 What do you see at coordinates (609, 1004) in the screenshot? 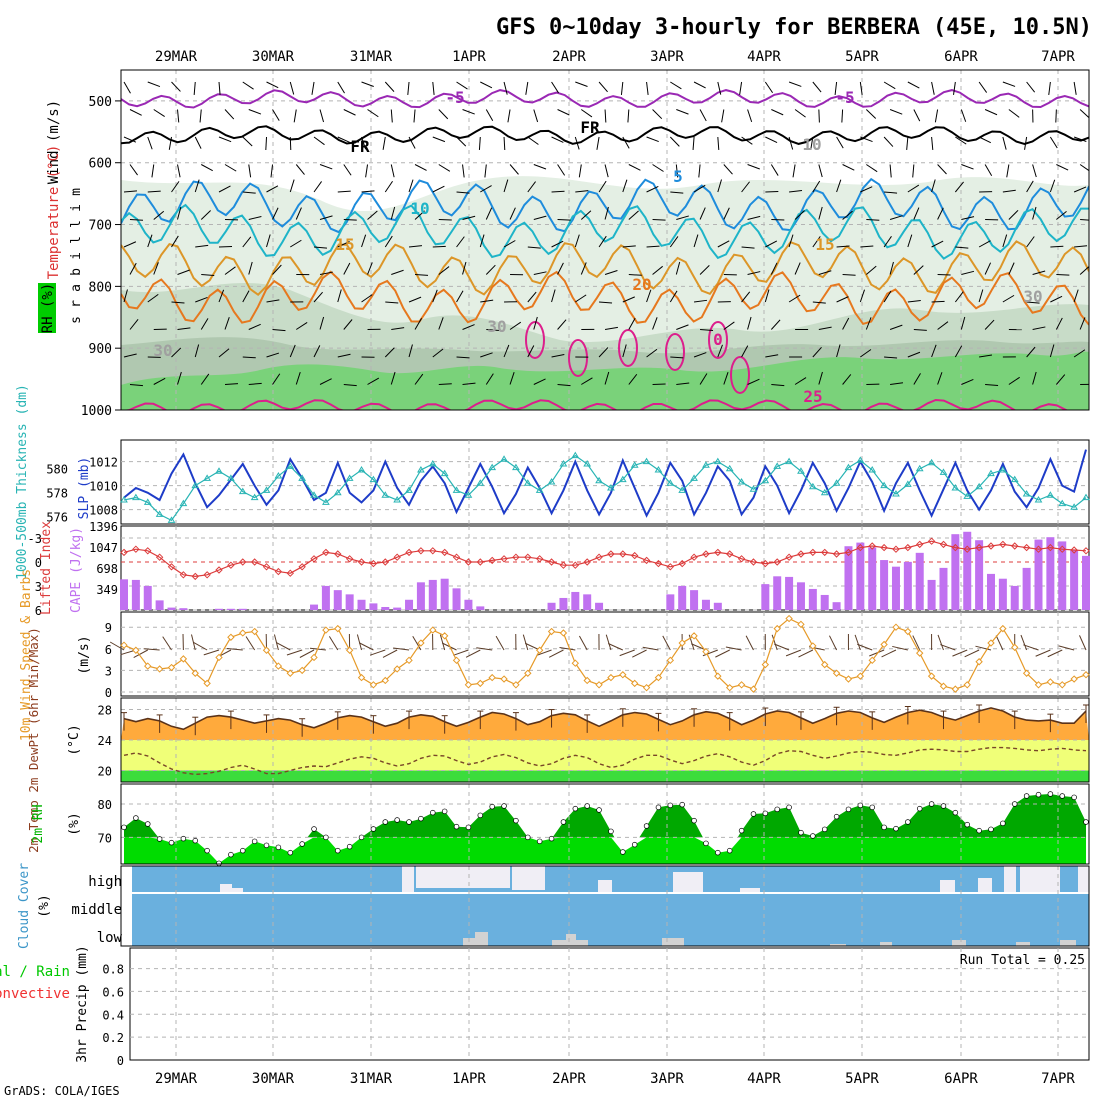
I see `precip-frame` at bounding box center [609, 1004].